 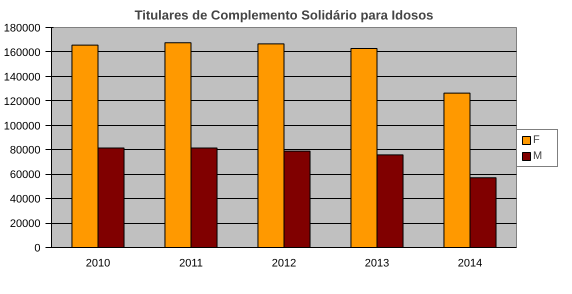 I want to click on y-tick-label: 100000, so click(x=22, y=126).